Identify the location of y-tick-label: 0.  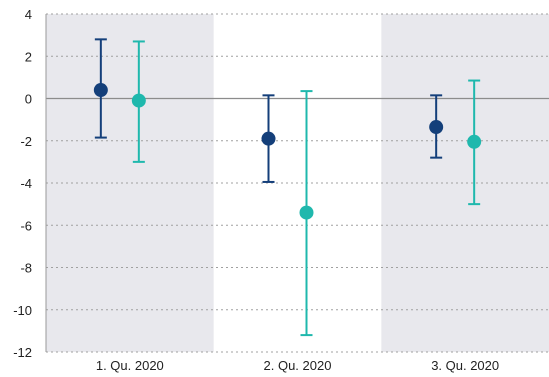
(28, 99).